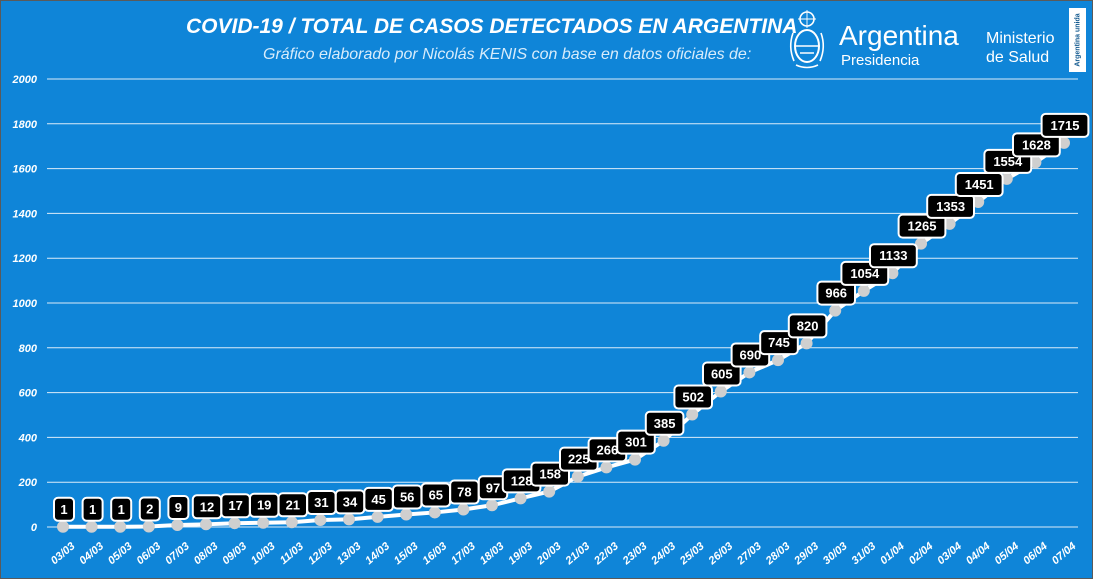 The image size is (1093, 579). I want to click on x-tick-label: 16/03, so click(434, 553).